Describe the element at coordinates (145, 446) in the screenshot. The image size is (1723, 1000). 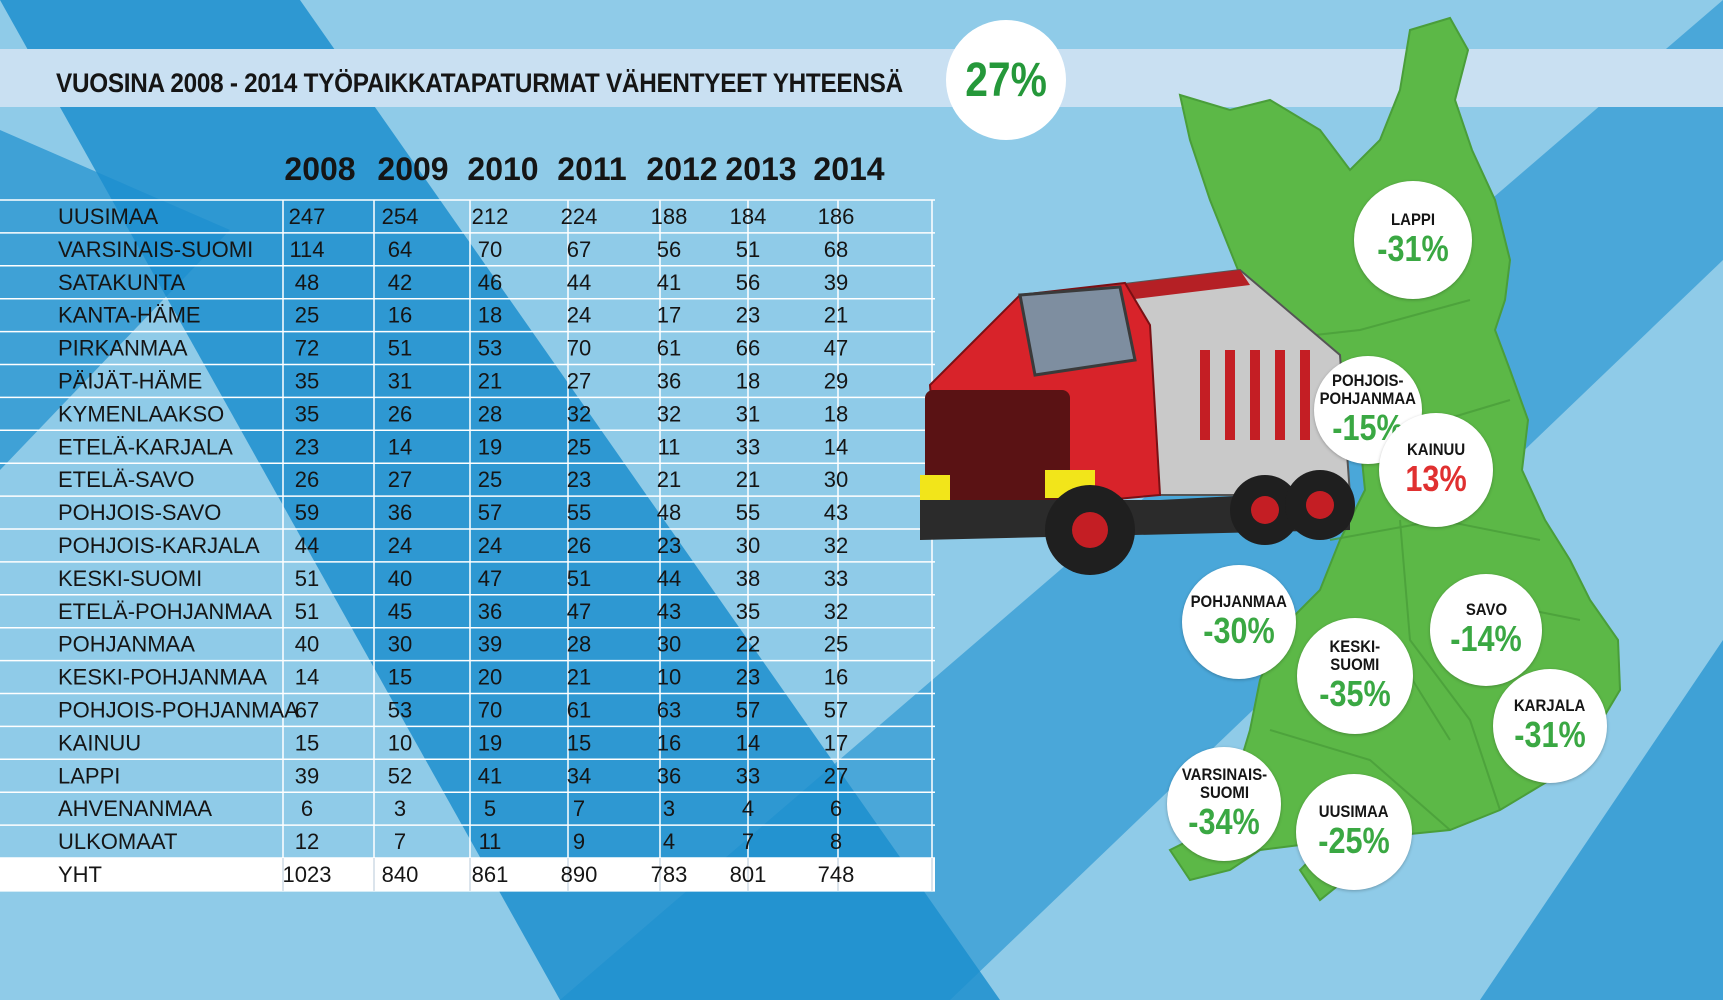
I see `region-name: ETELÄ-KARJALA` at that location.